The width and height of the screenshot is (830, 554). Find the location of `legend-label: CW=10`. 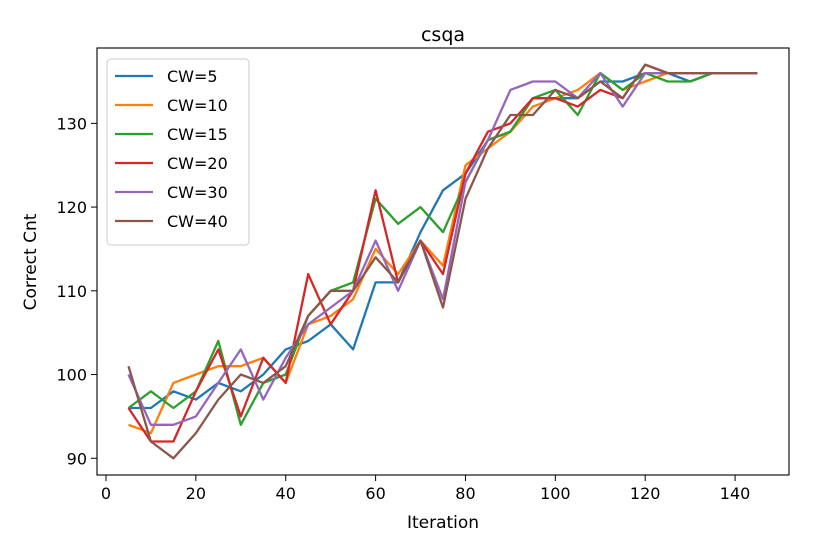

legend-label: CW=10 is located at coordinates (197, 105).